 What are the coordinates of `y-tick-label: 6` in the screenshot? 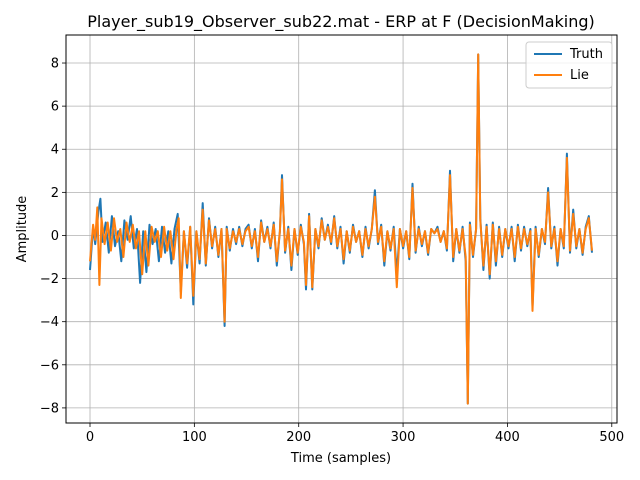 It's located at (55, 107).